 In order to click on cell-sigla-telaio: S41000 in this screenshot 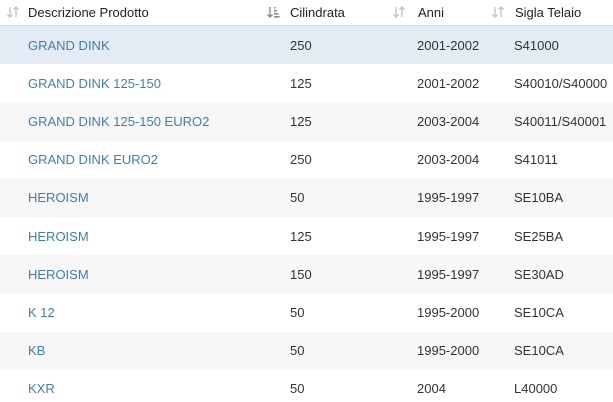, I will do `click(536, 45)`.